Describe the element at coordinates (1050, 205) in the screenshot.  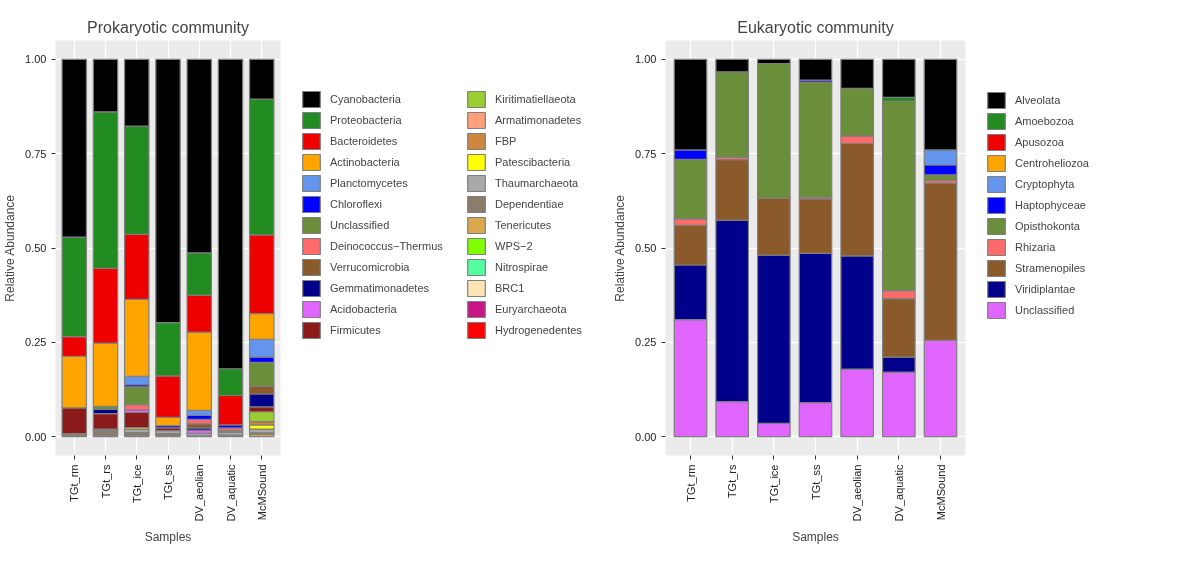
I see `legend-label: Haptophyceae` at that location.